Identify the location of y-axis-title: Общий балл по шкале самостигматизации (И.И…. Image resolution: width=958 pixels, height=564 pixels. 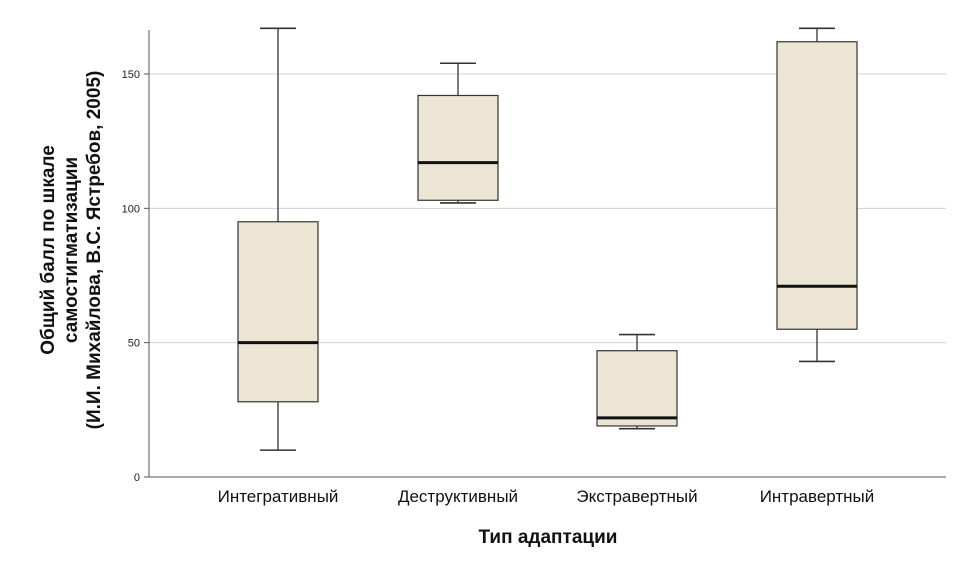
(71, 250).